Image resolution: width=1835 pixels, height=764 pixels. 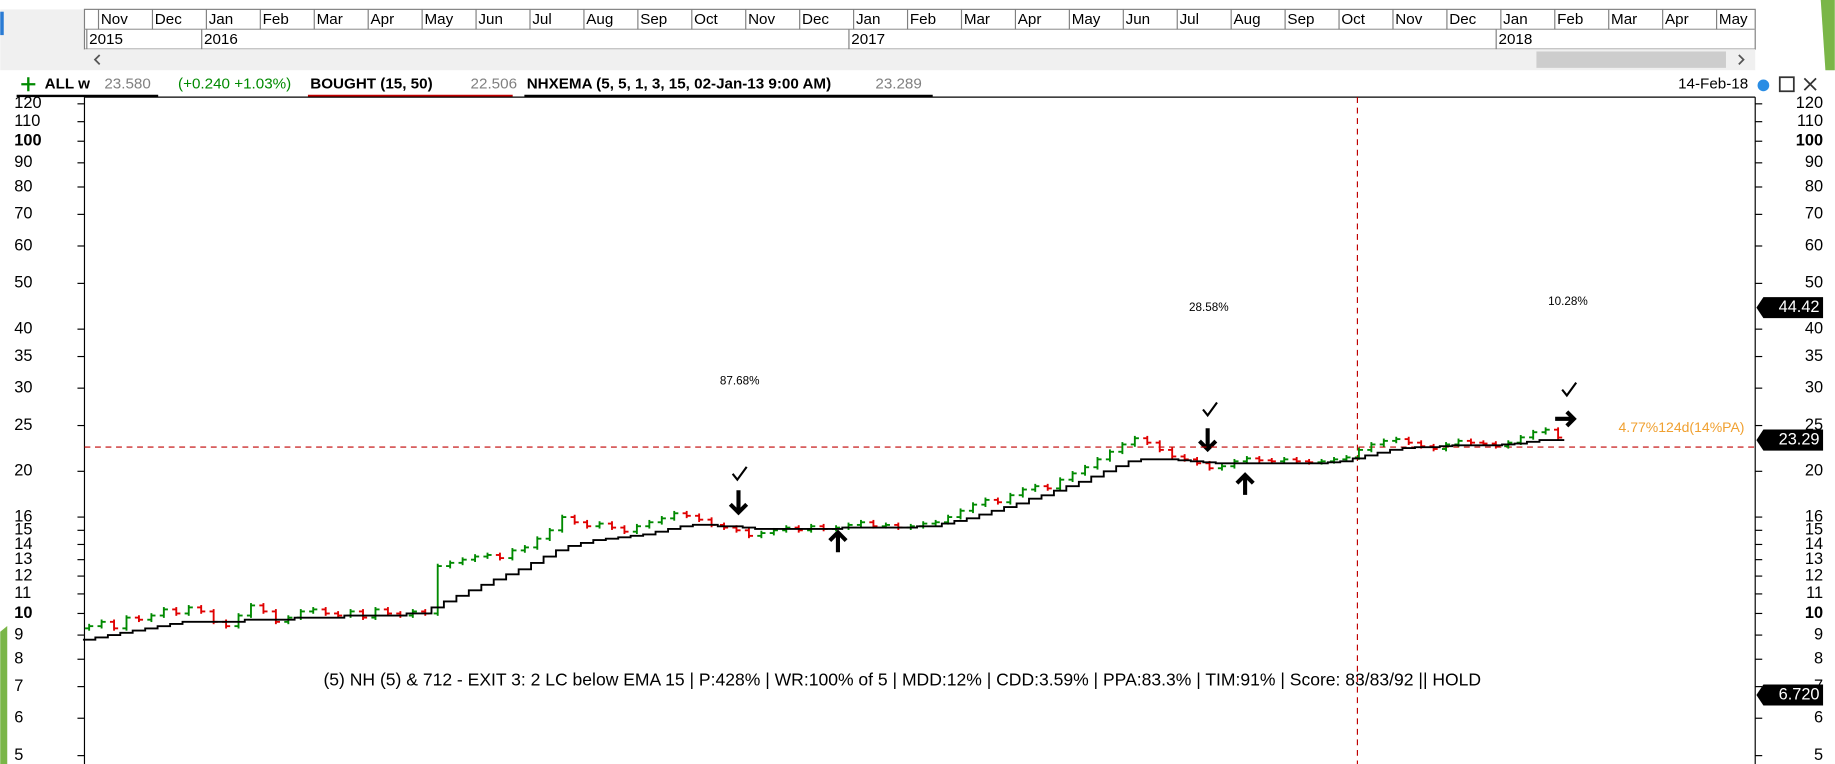 What do you see at coordinates (2, 23) in the screenshot?
I see `edge-marker` at bounding box center [2, 23].